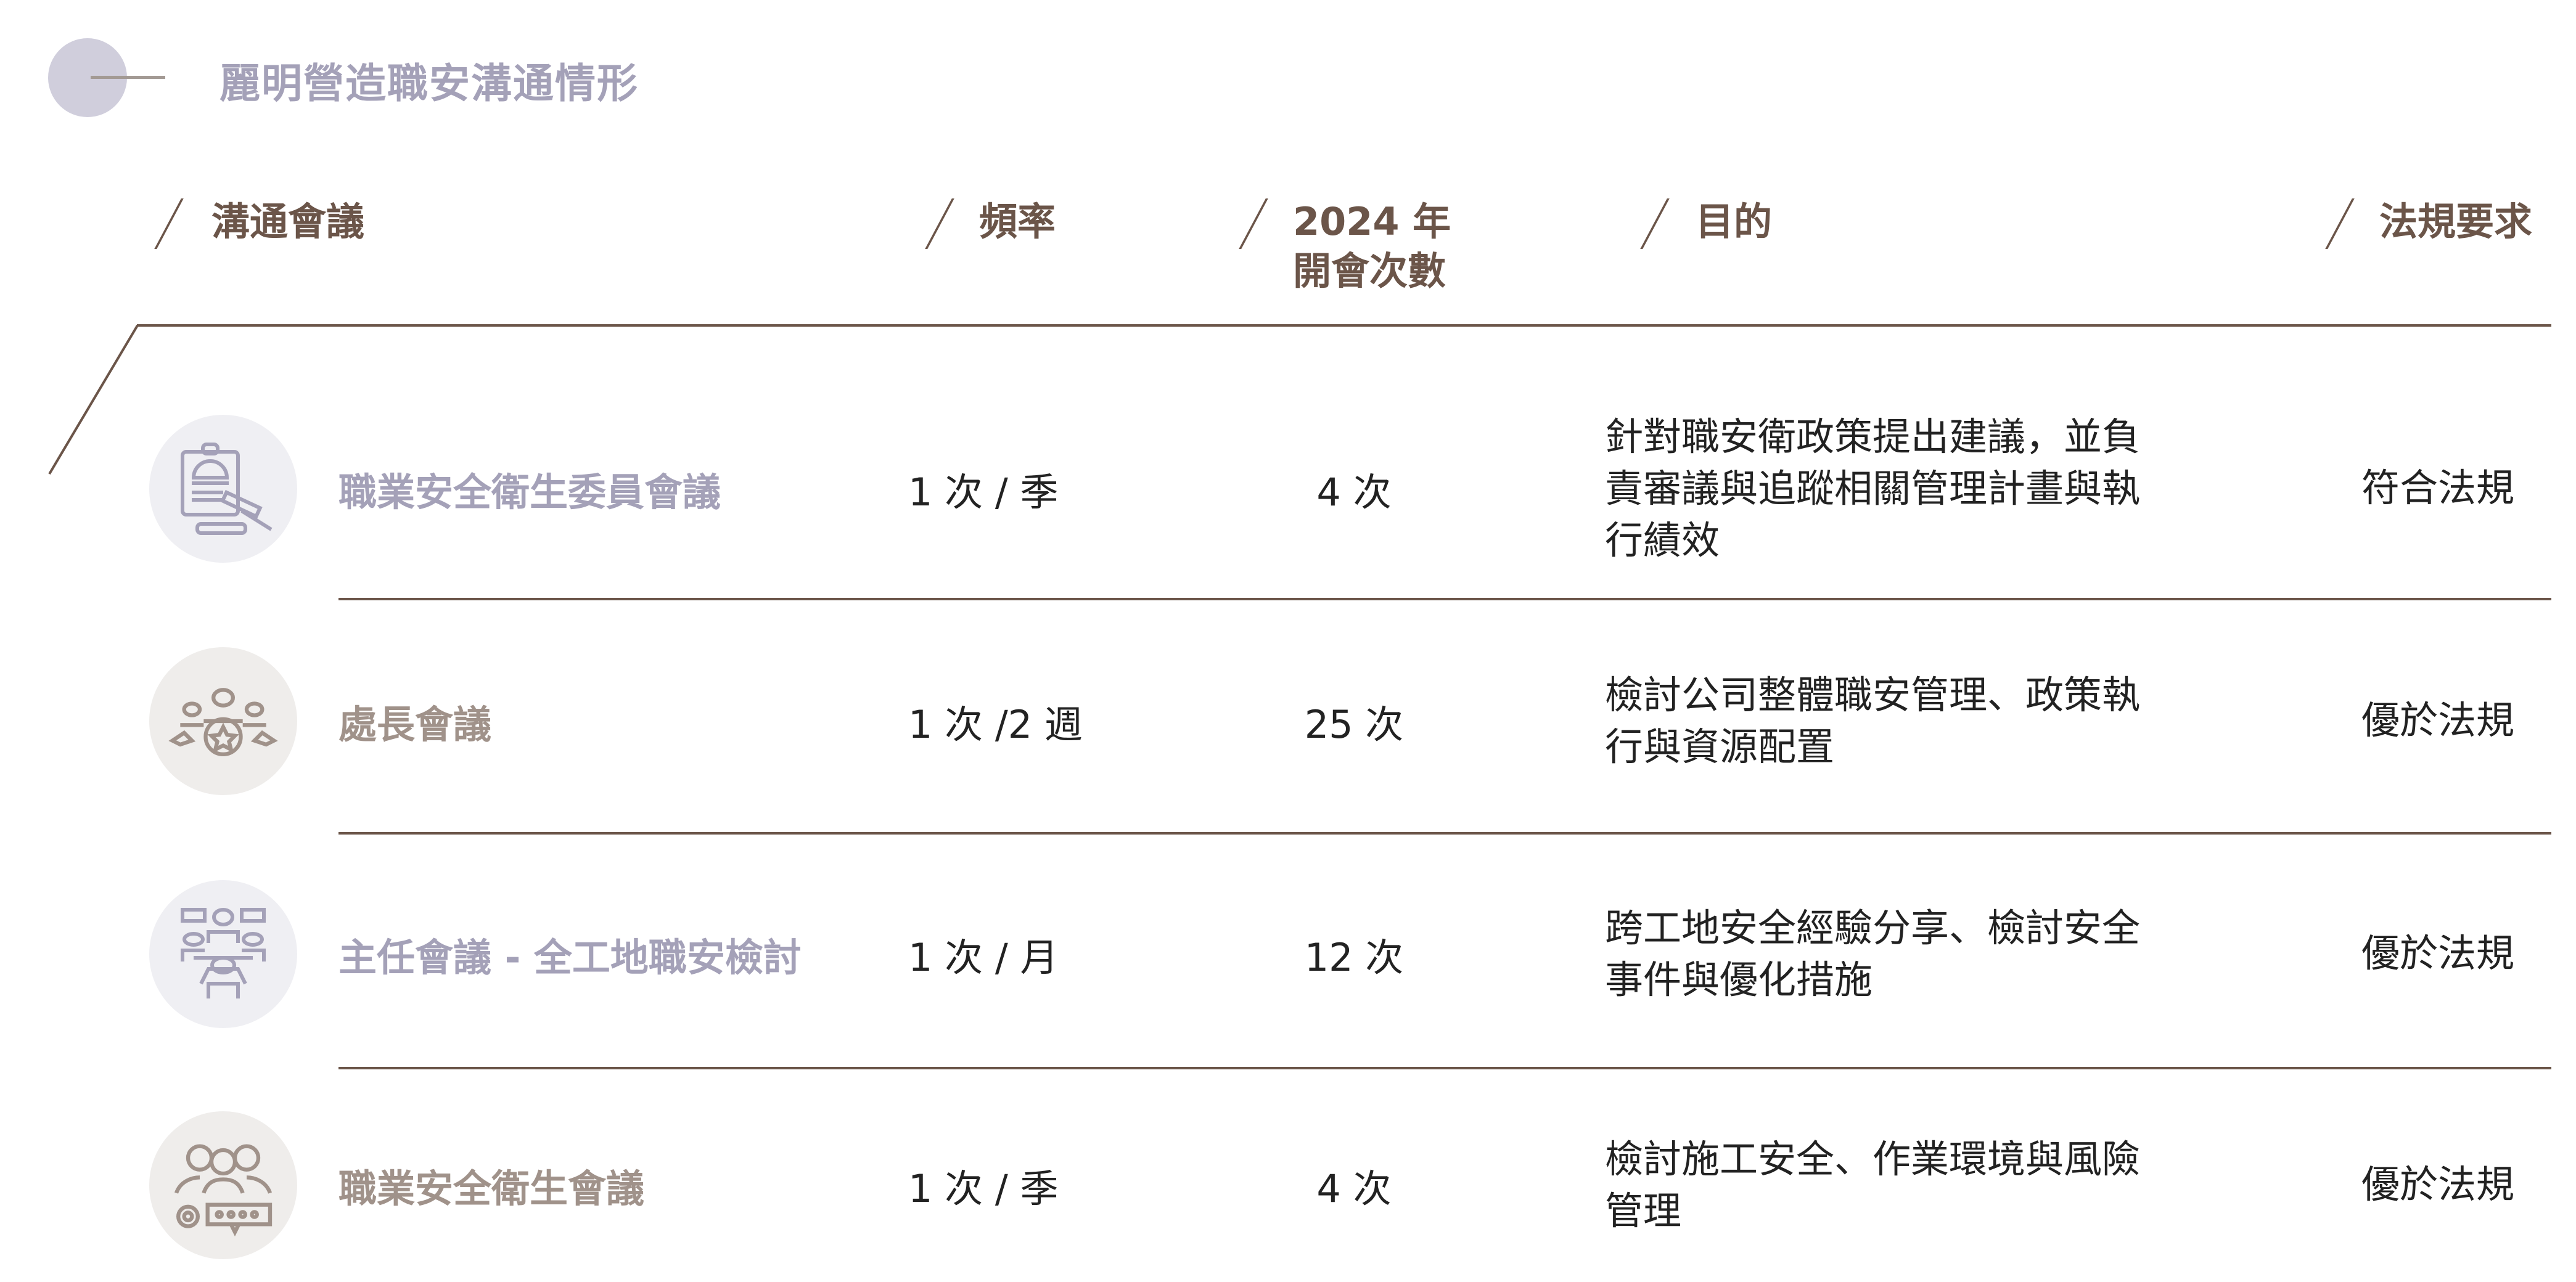 Image resolution: width=2576 pixels, height=1282 pixels. I want to click on header-meeting: 溝通會議, so click(288, 221).